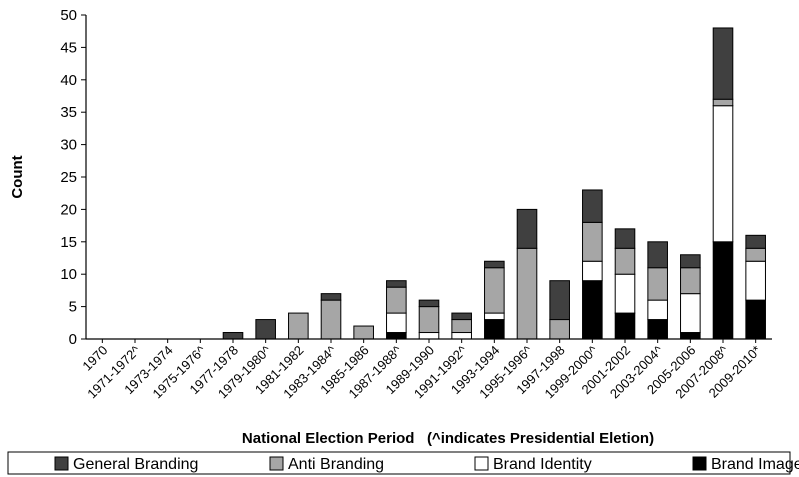 The image size is (799, 477). I want to click on y-tick-label: 5, so click(73, 307).